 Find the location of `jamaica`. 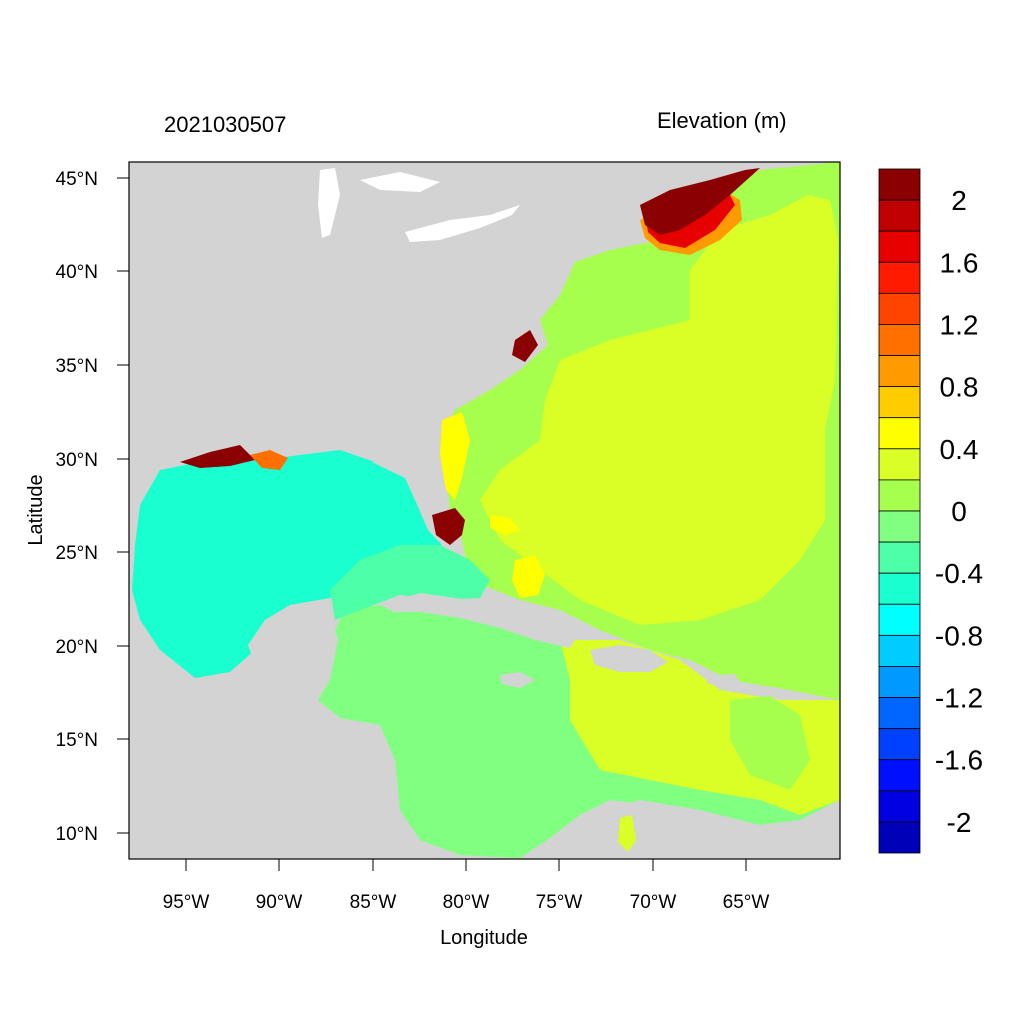

jamaica is located at coordinates (517, 680).